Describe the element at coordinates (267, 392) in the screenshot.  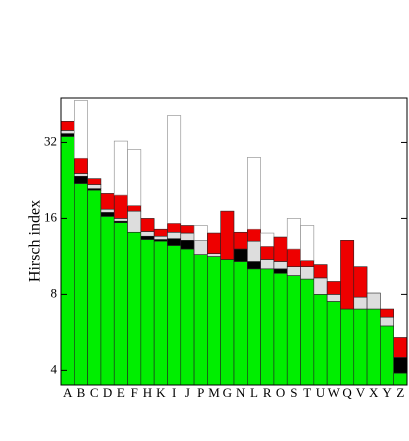
I see `x-tick-label: R` at that location.